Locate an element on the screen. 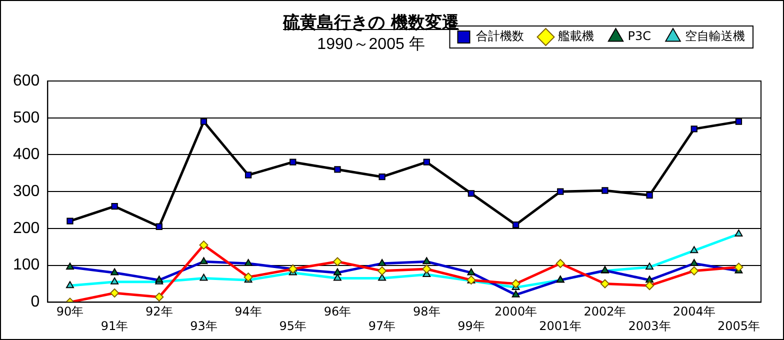 Image resolution: width=784 pixels, height=340 pixels. y-tick-label: 100 is located at coordinates (26, 265).